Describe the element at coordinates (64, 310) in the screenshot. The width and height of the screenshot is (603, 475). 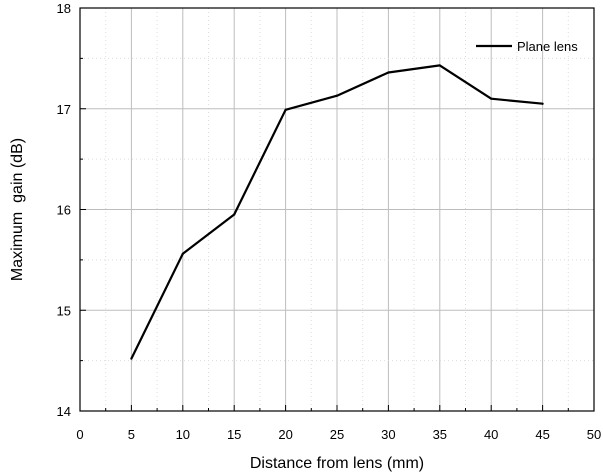
I see `y-tick-label: 15` at that location.